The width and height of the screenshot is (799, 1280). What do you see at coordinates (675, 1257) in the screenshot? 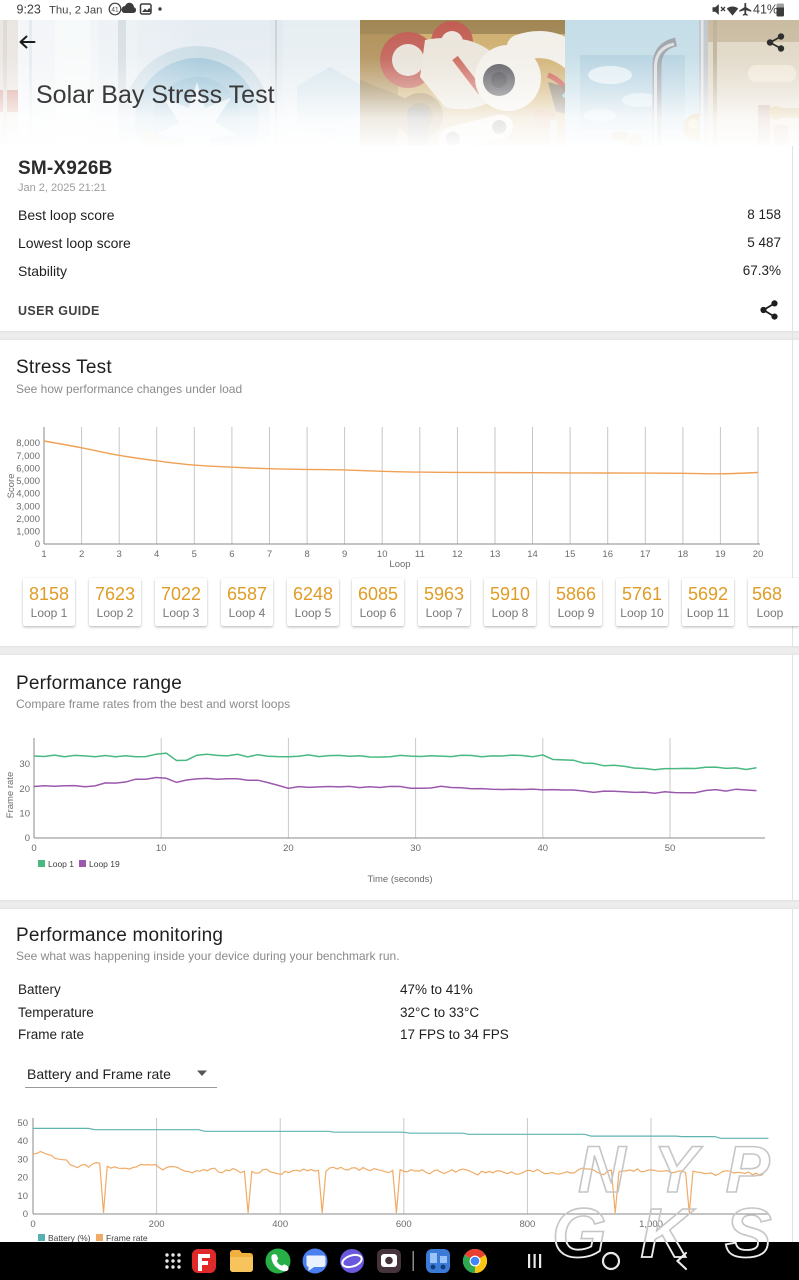
I see `svg-text: GKS` at bounding box center [675, 1257].